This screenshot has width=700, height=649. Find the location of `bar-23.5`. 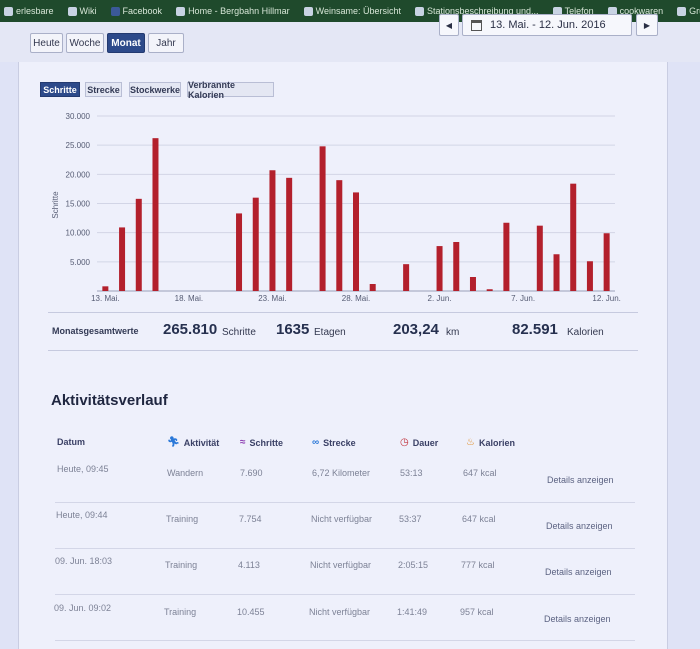

bar-23.5 is located at coordinates (272, 230).